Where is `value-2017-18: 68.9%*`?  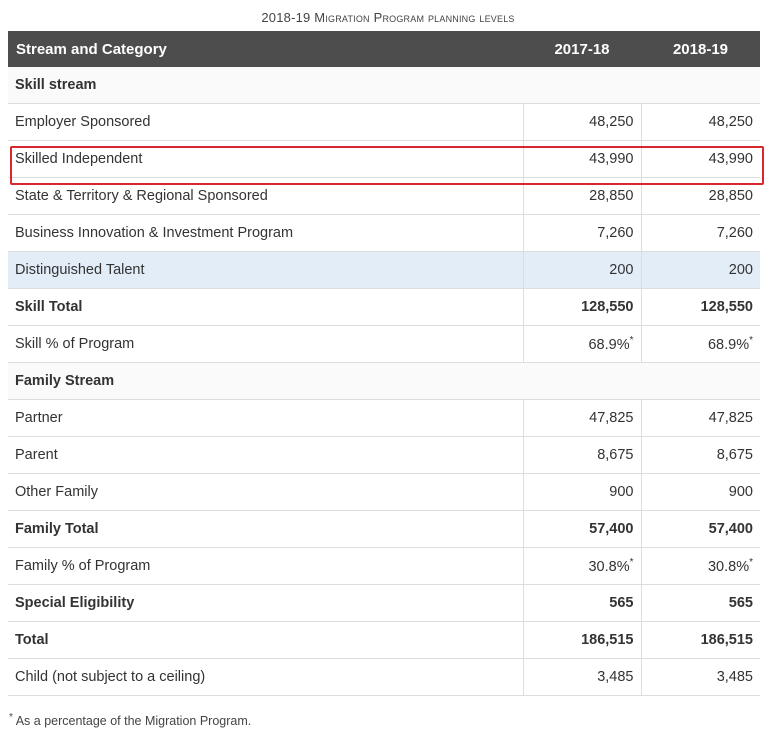 value-2017-18: 68.9%* is located at coordinates (581, 344).